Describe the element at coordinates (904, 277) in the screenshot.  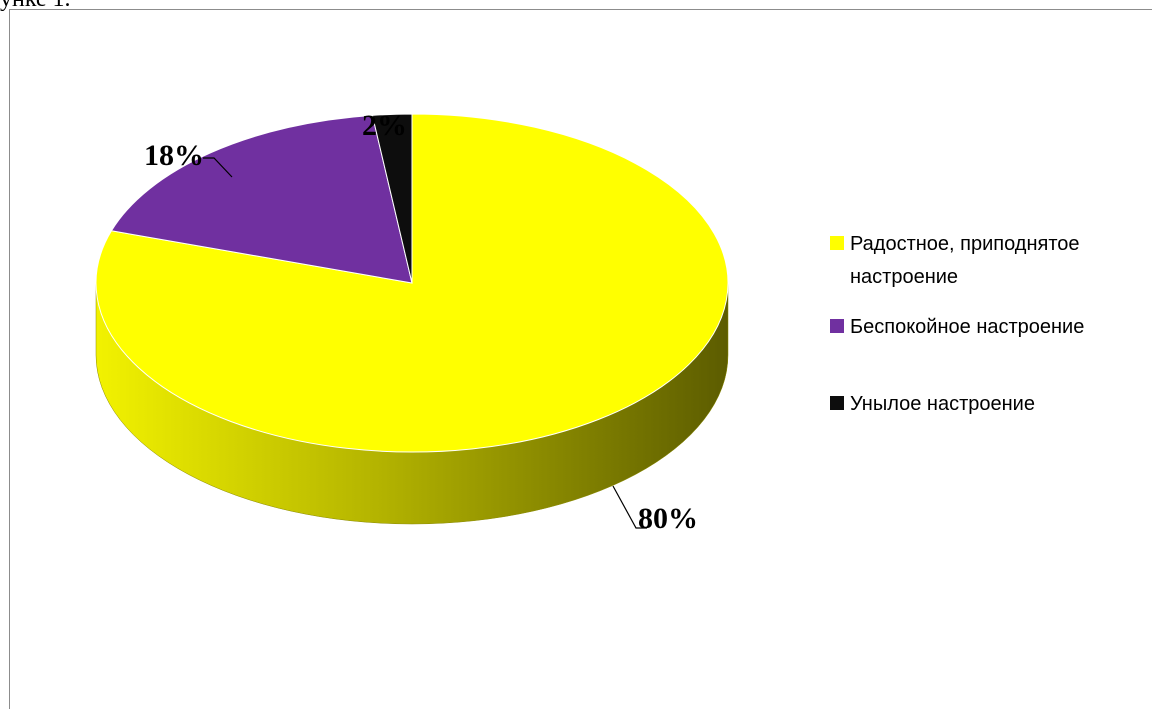
I see `legend-label-0-line-1: настроение` at that location.